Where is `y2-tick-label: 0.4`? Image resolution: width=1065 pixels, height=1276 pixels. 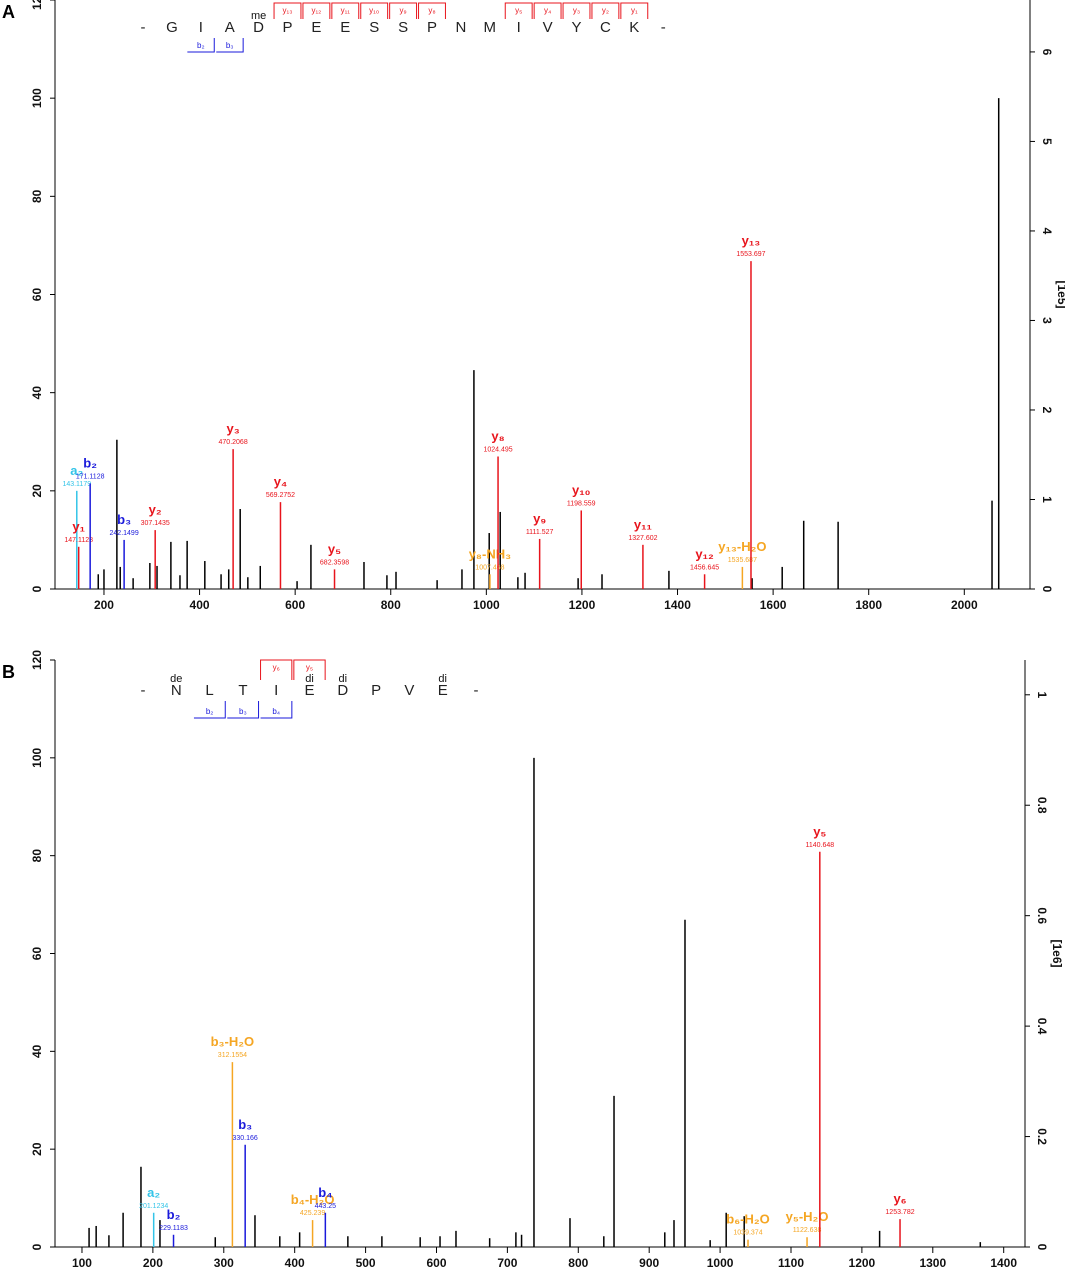 y2-tick-label: 0.4 is located at coordinates (1042, 1026).